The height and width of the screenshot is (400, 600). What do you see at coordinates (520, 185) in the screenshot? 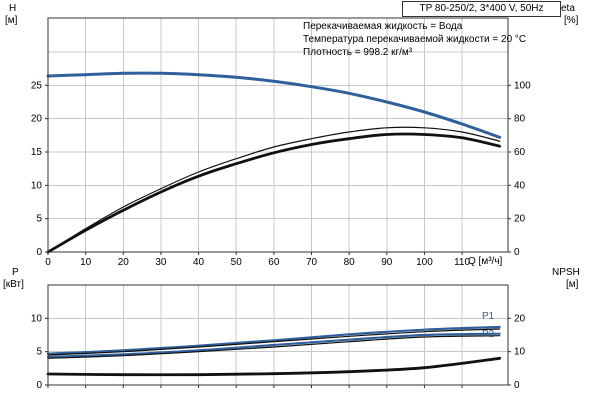
I see `y-right-tick-label: 40` at bounding box center [520, 185].